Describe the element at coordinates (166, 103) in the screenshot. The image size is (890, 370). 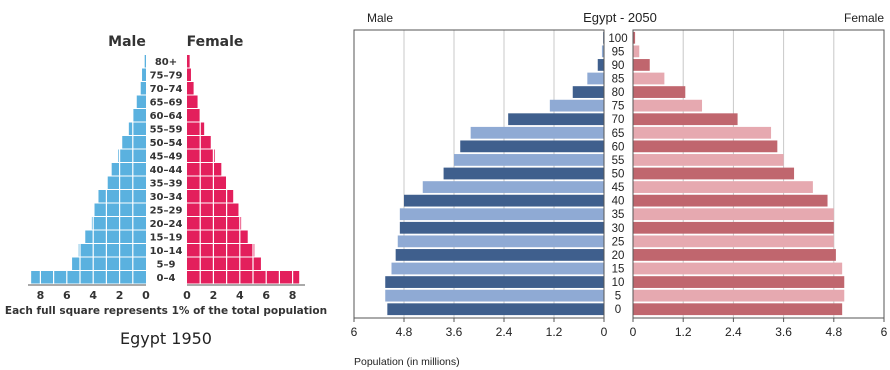
I see `left-age-label: 65–69` at that location.